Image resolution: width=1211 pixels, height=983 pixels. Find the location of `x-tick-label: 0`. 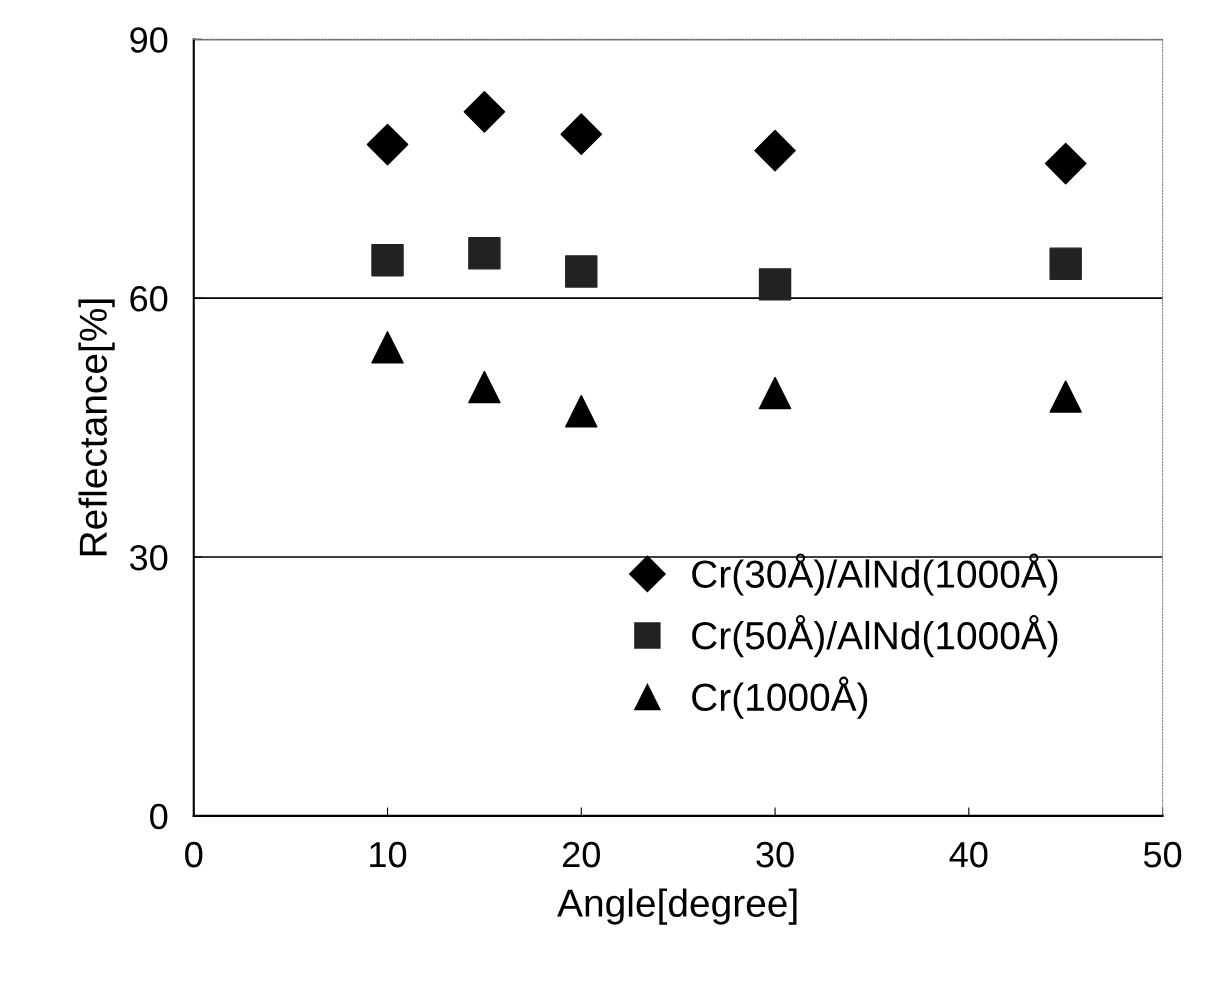

x-tick-label: 0 is located at coordinates (194, 854).